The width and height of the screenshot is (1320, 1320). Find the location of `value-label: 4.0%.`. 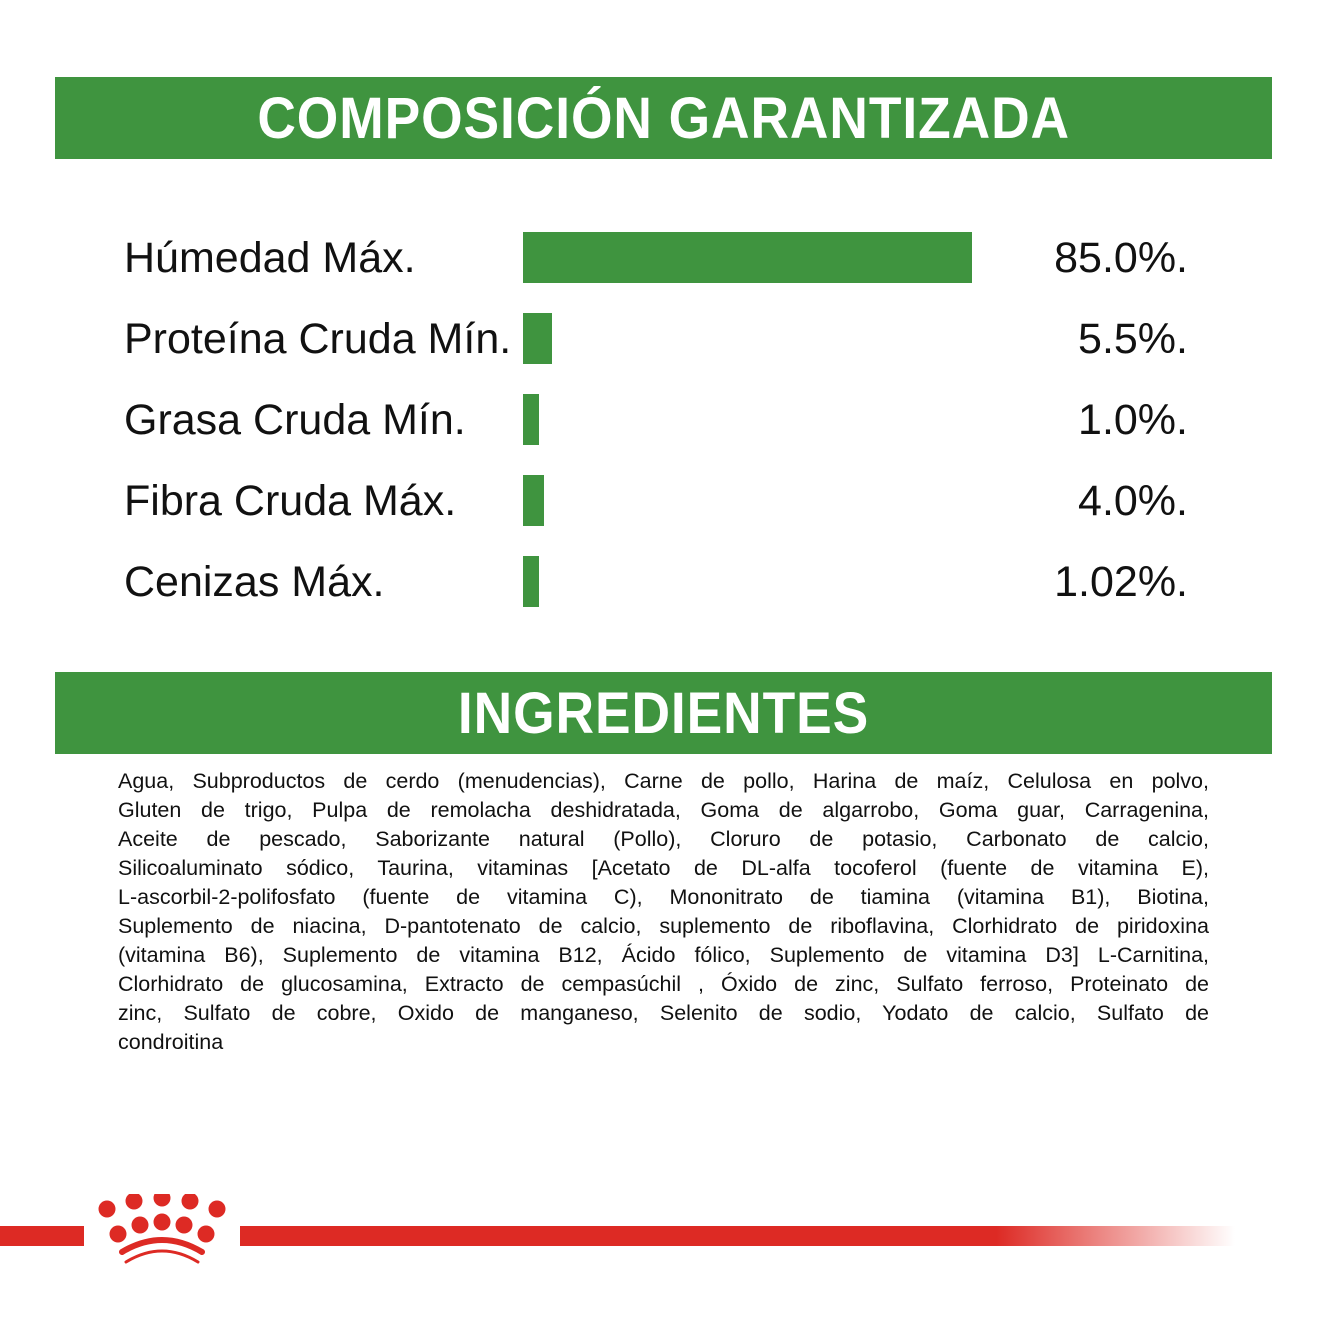

value-label: 4.0%. is located at coordinates (1133, 501).